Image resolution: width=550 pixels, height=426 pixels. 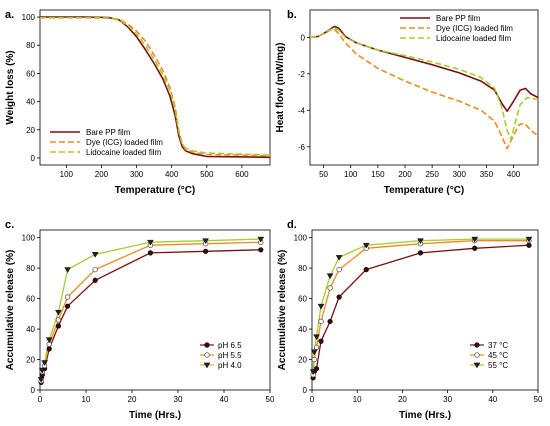 What do you see at coordinates (351, 174) in the screenshot?
I see `x-tick-label: 100` at bounding box center [351, 174].